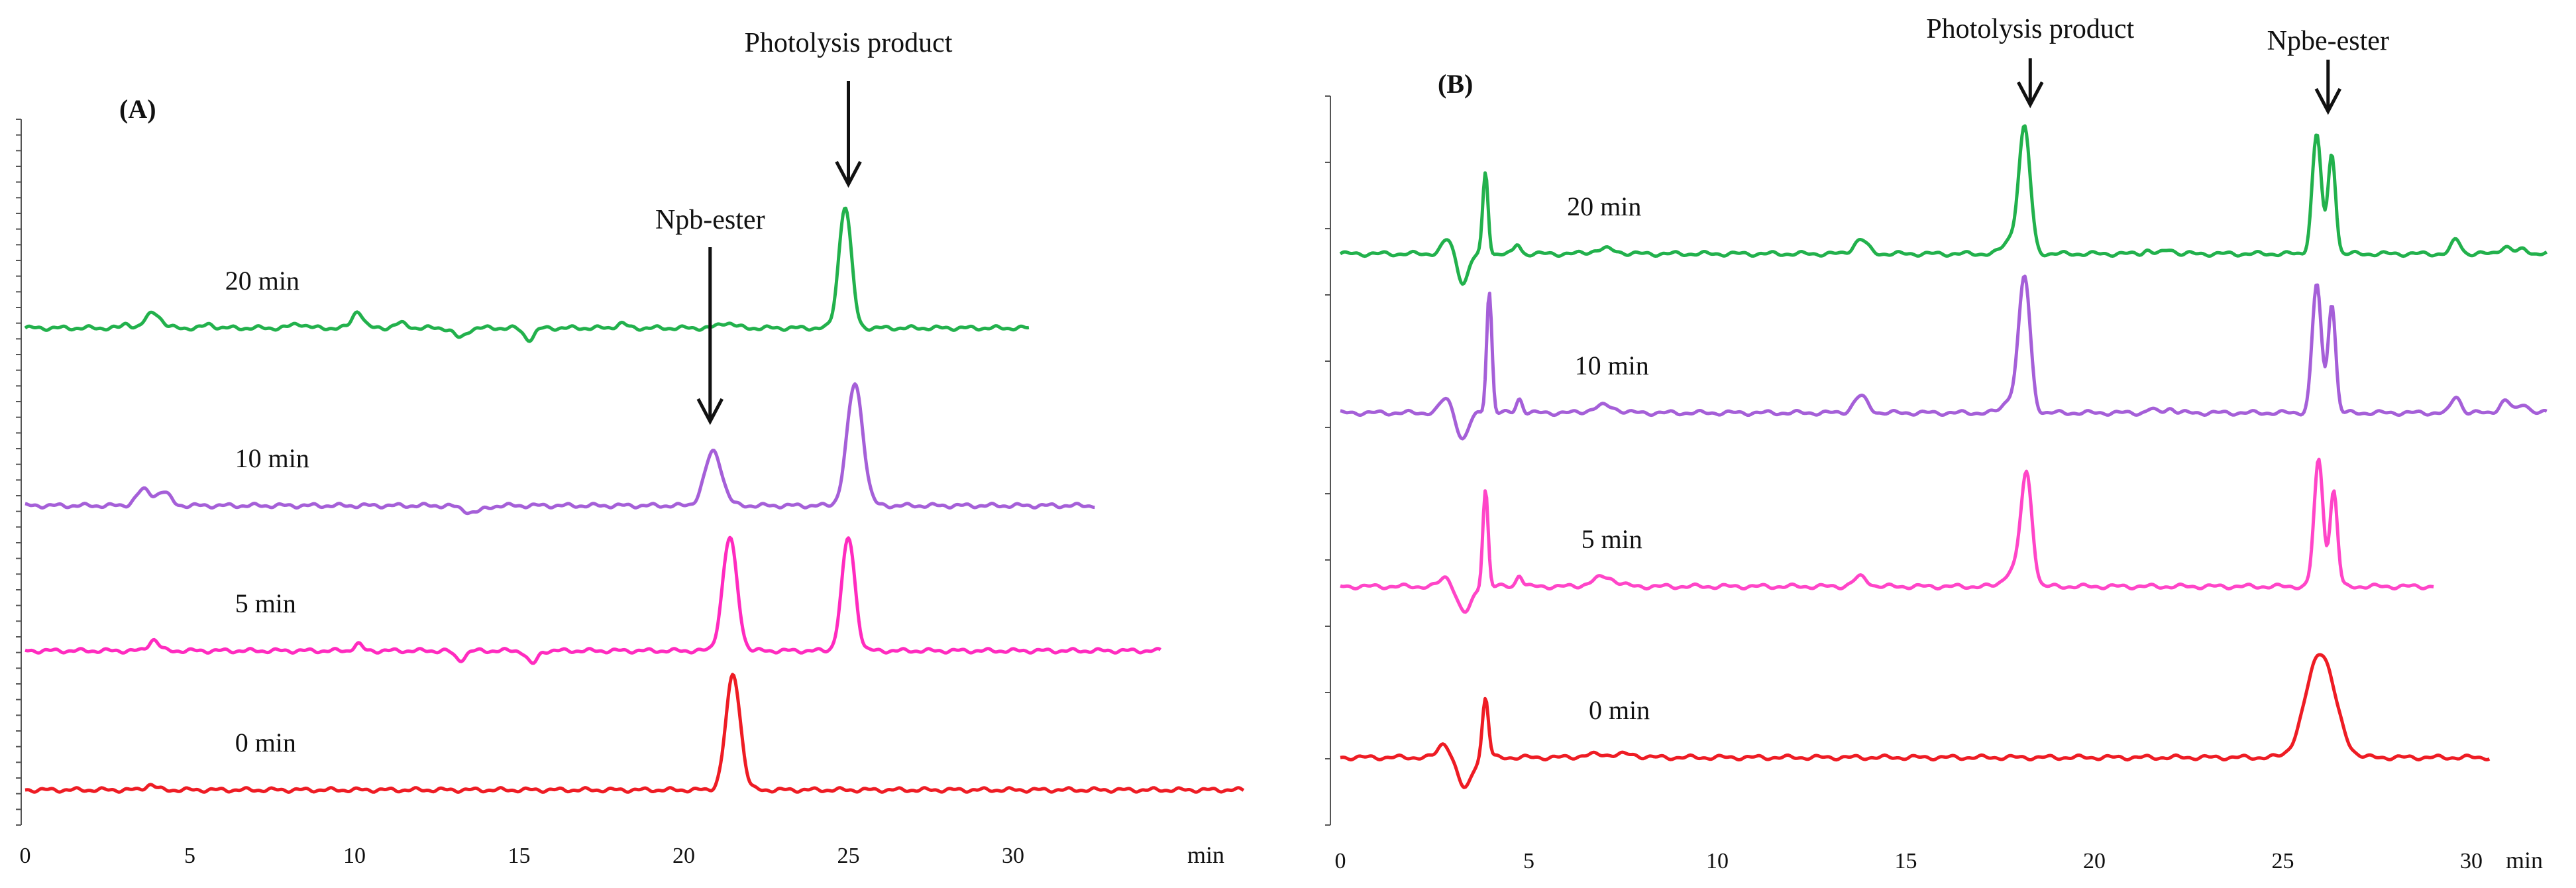  What do you see at coordinates (2328, 41) in the screenshot?
I see `annotation-label: Npbe-ester` at bounding box center [2328, 41].